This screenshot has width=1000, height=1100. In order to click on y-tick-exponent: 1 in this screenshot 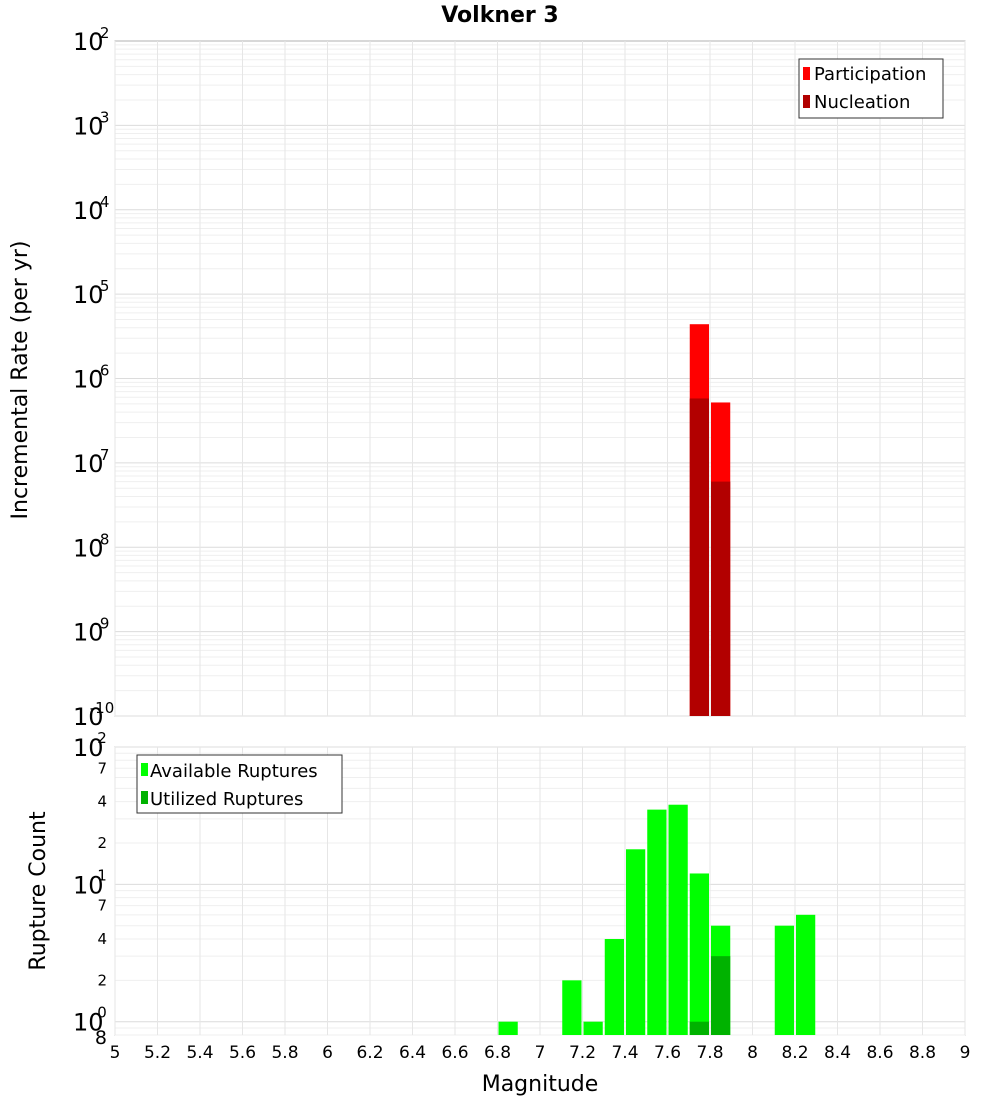, I will do `click(102, 875)`.